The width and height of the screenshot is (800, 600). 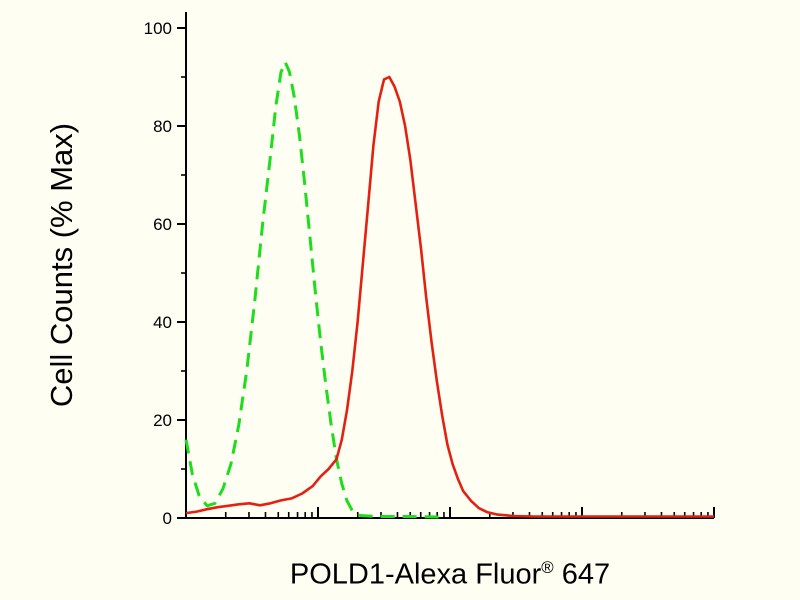 What do you see at coordinates (162, 126) in the screenshot?
I see `svg-text: 80` at bounding box center [162, 126].